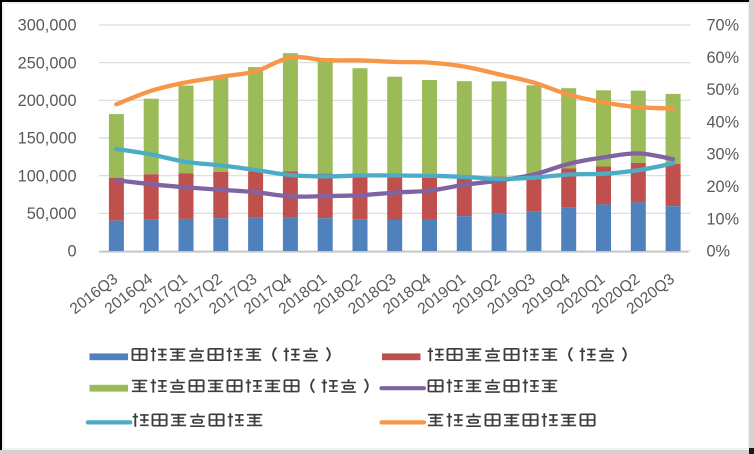 Image resolution: width=754 pixels, height=454 pixels. Describe the element at coordinates (723, 187) in the screenshot. I see `svg-text: 20%` at that location.